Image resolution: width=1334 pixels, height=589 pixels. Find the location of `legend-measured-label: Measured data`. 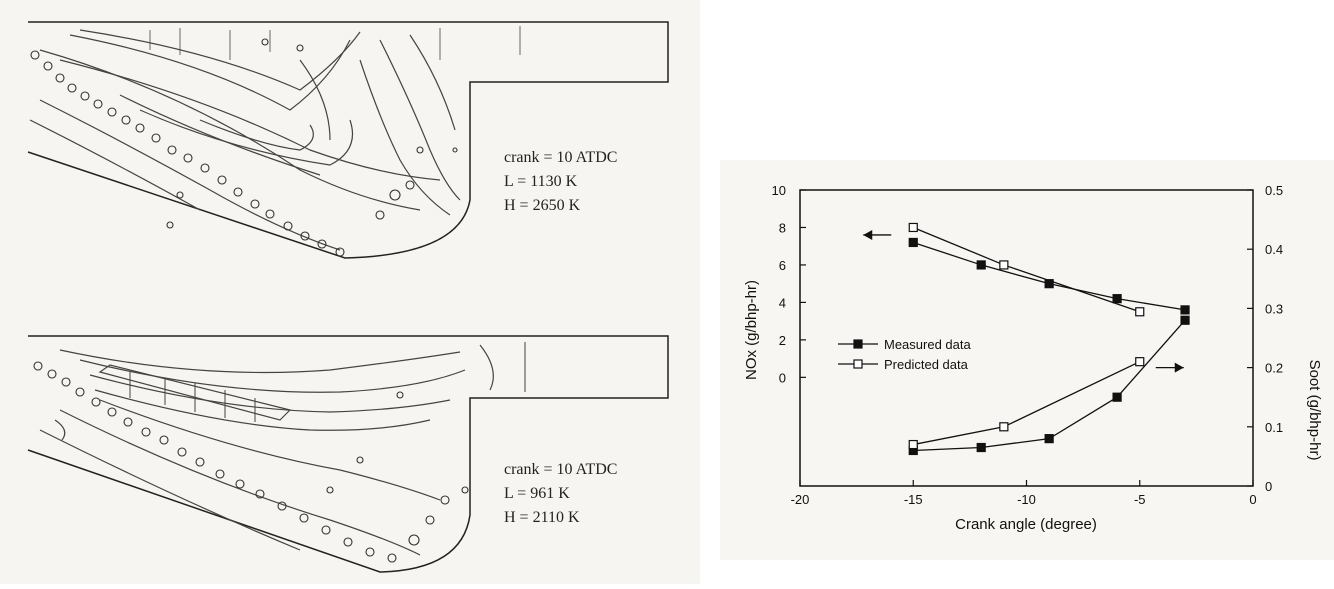

legend-measured-label: Measured data is located at coordinates (927, 344).